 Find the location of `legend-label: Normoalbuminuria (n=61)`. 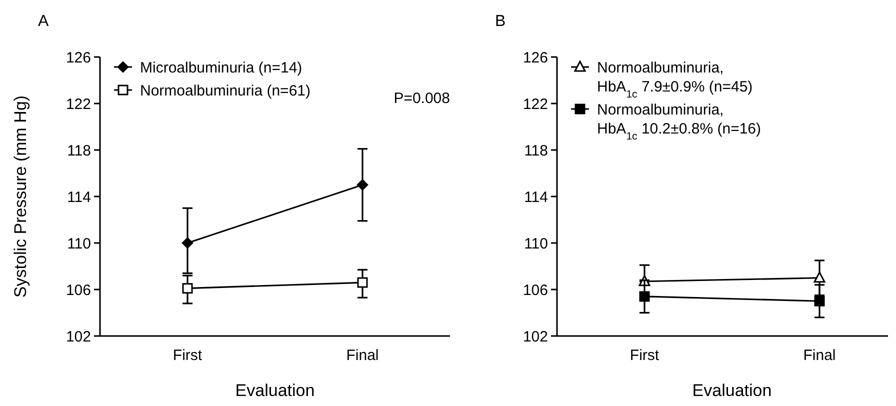

legend-label: Normoalbuminuria (n=61) is located at coordinates (225, 91).